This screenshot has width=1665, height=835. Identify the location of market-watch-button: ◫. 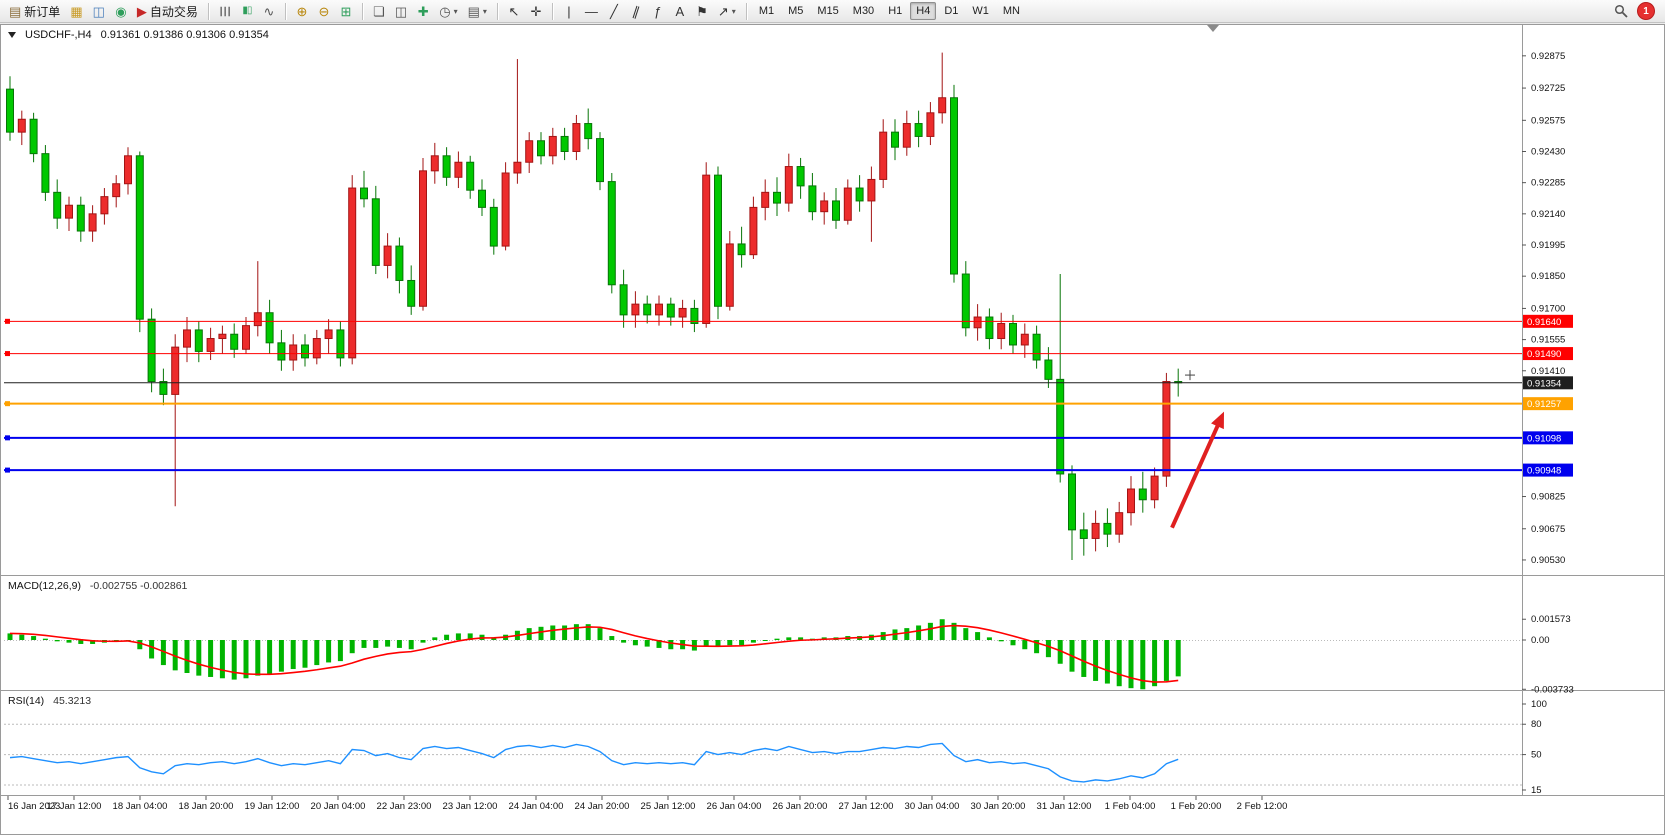
(99, 11).